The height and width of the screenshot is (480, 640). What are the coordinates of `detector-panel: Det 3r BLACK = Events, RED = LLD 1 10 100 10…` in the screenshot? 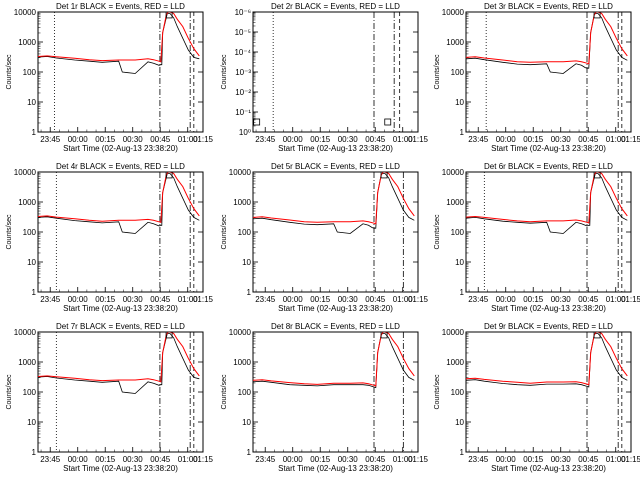 It's located at (537, 77).